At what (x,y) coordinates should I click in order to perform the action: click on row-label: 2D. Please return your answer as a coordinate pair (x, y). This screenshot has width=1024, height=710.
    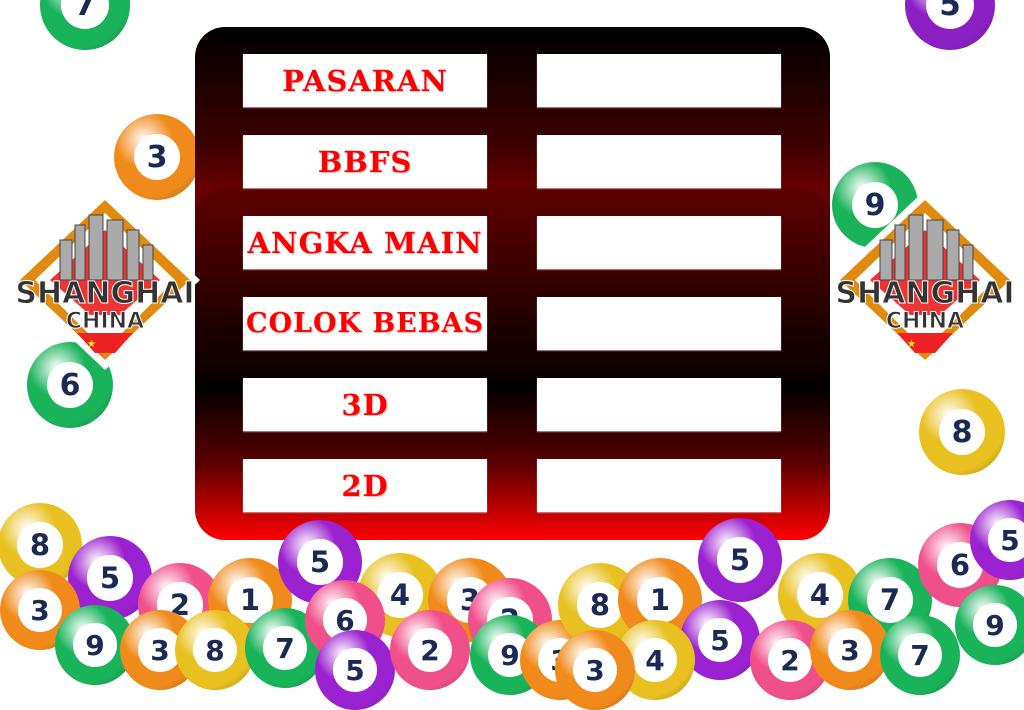
    Looking at the image, I should click on (365, 485).